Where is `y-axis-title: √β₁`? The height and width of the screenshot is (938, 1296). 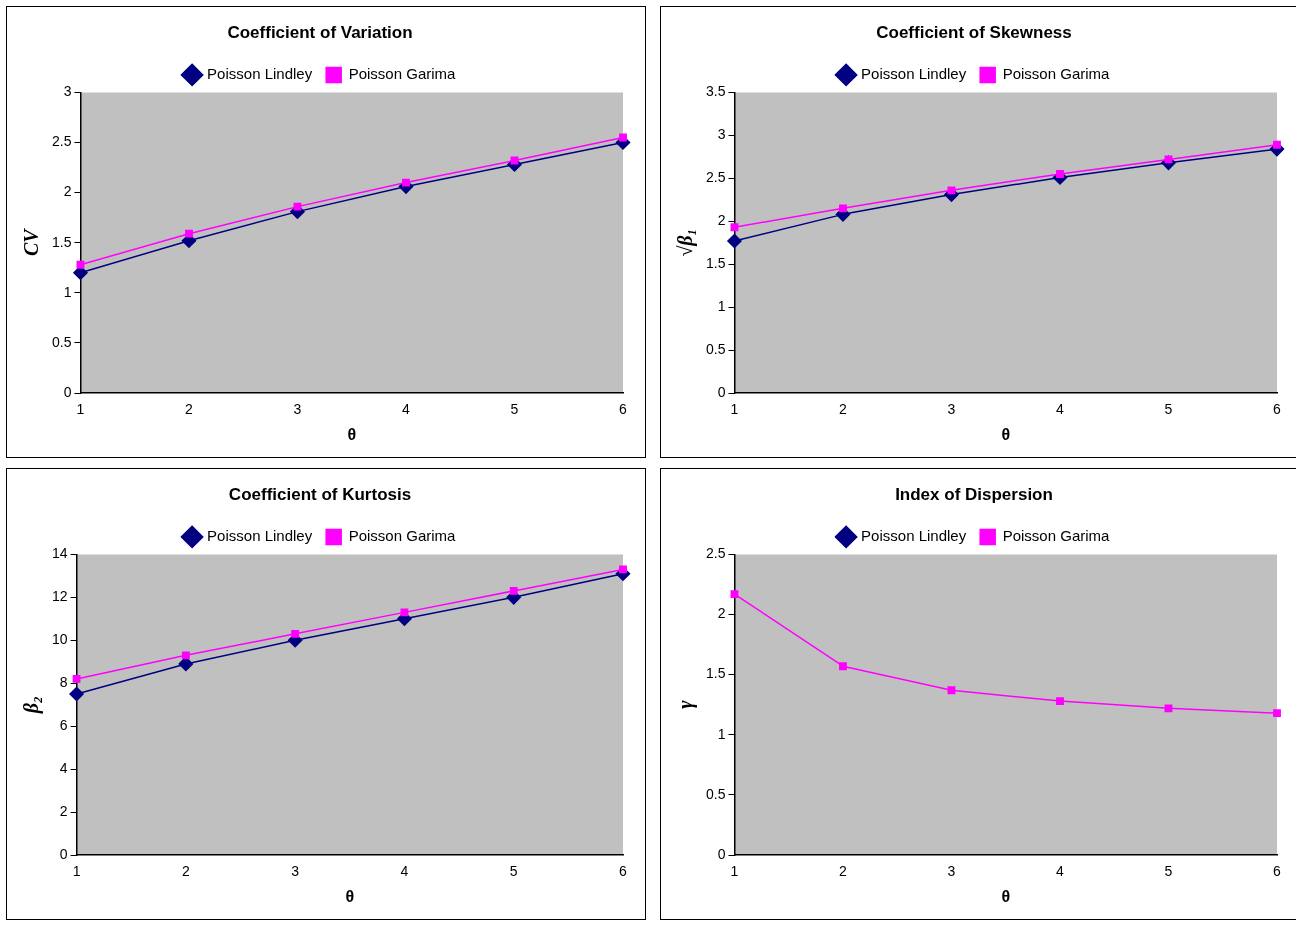 y-axis-title: √β₁ is located at coordinates (686, 242).